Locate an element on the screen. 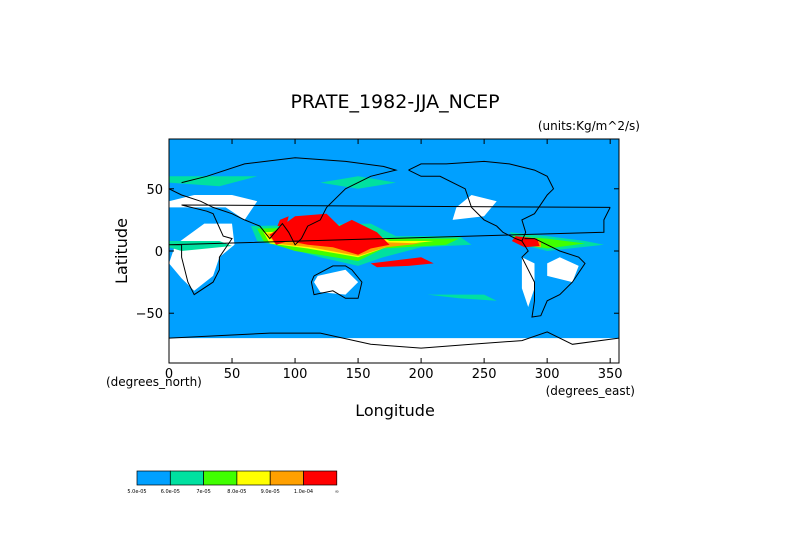  x-tick-label: 0 is located at coordinates (169, 374).